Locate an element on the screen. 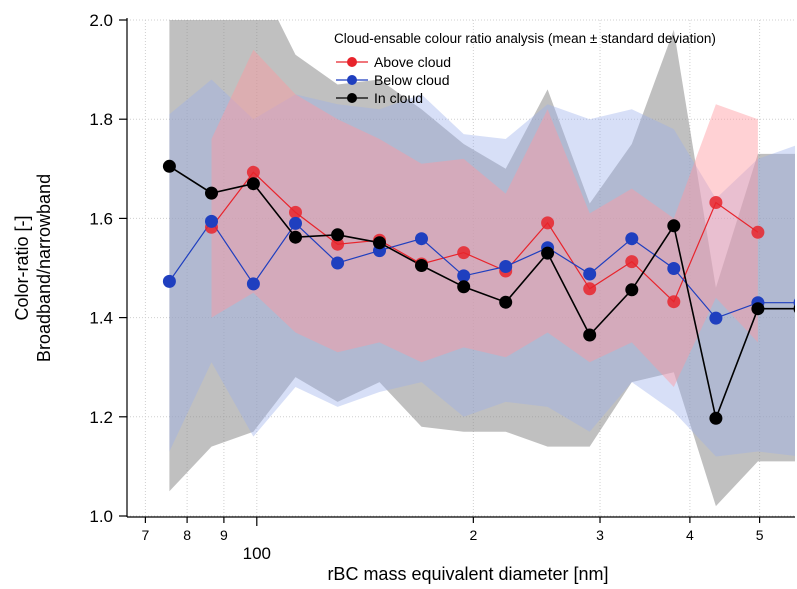 The image size is (797, 589). legend-swatch-marker-in-cloud is located at coordinates (352, 98).